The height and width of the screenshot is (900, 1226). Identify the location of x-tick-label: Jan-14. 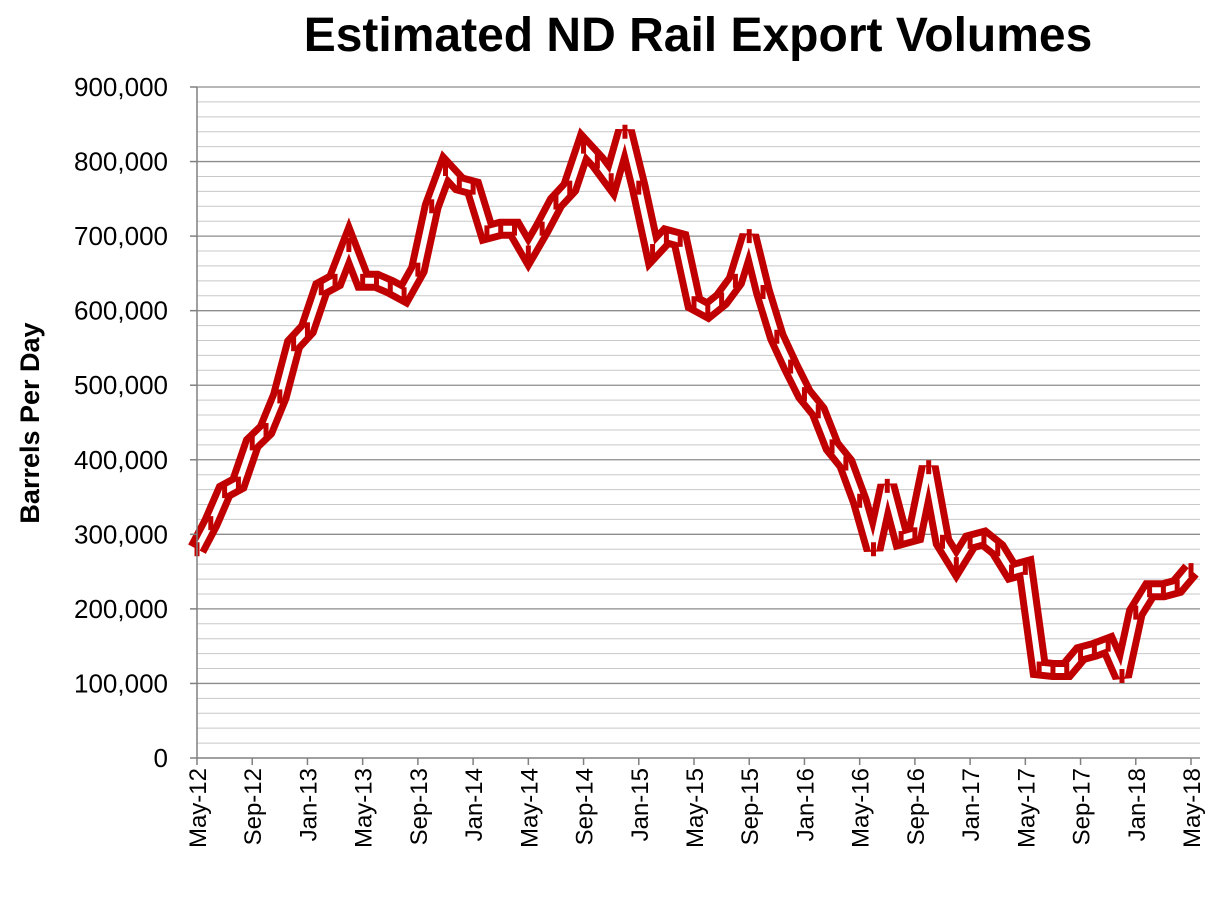
(474, 804).